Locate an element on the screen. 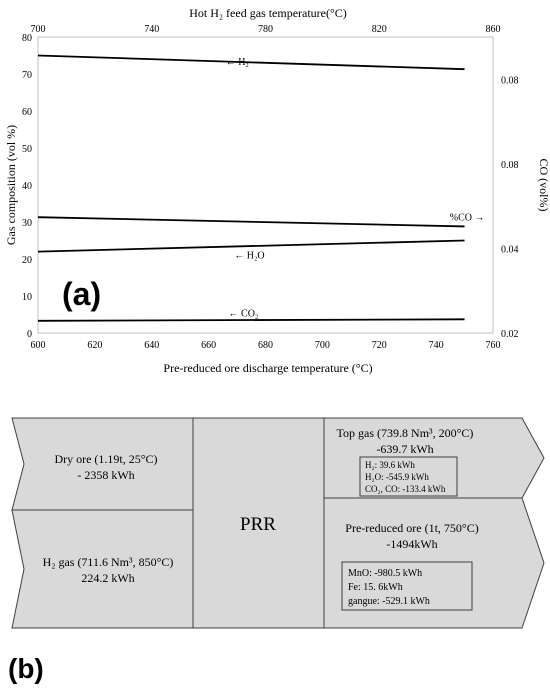 The width and height of the screenshot is (550, 690). series-label-co: %CO → is located at coordinates (467, 217).